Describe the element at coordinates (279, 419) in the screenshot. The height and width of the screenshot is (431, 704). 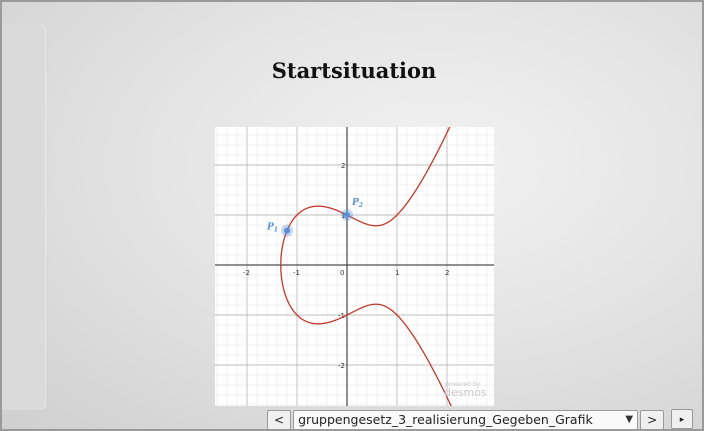
I see `prev-slide-button: <` at that location.